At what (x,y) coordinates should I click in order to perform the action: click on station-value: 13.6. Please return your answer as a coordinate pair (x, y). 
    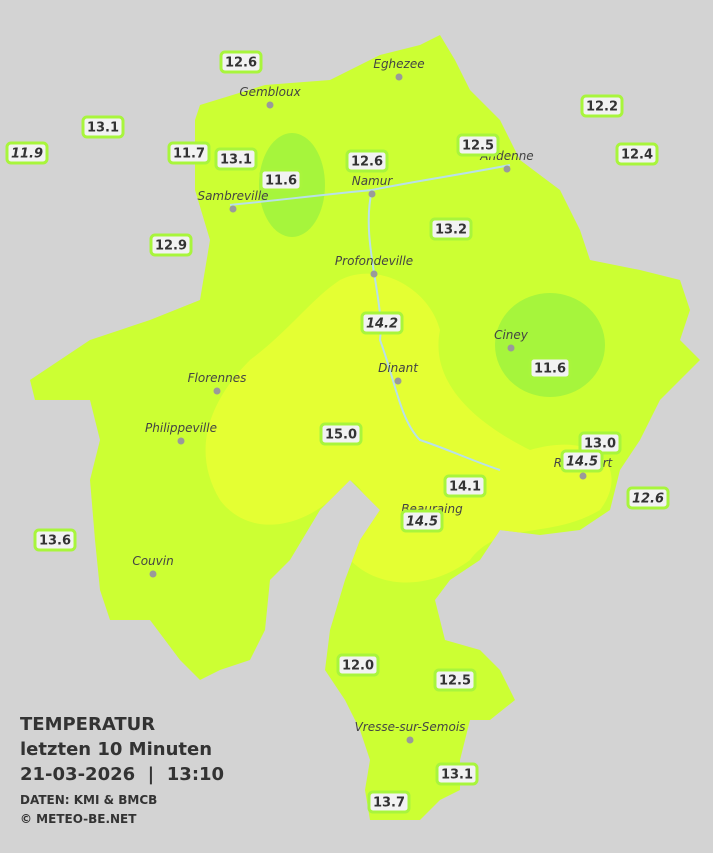
    Looking at the image, I should click on (55, 541).